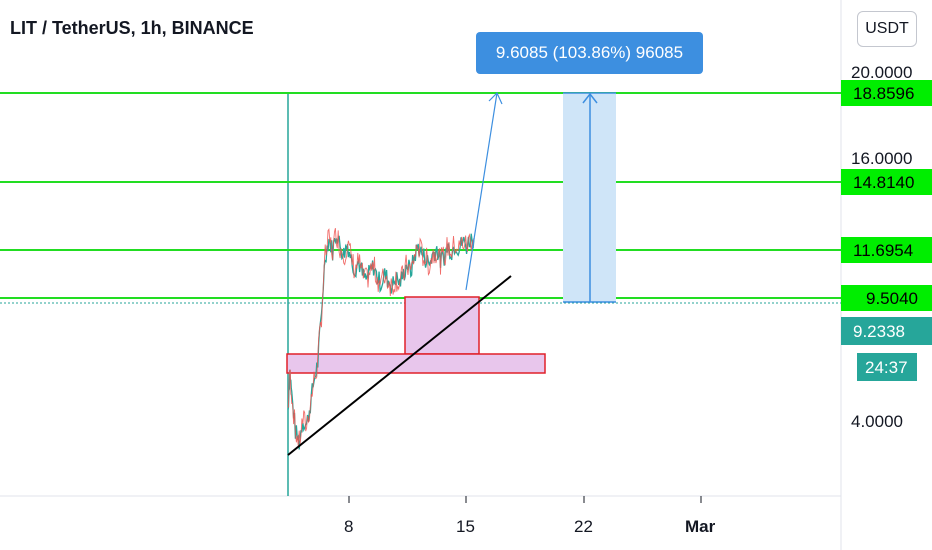  What do you see at coordinates (481, 191) in the screenshot?
I see `projection-arrow-line` at bounding box center [481, 191].